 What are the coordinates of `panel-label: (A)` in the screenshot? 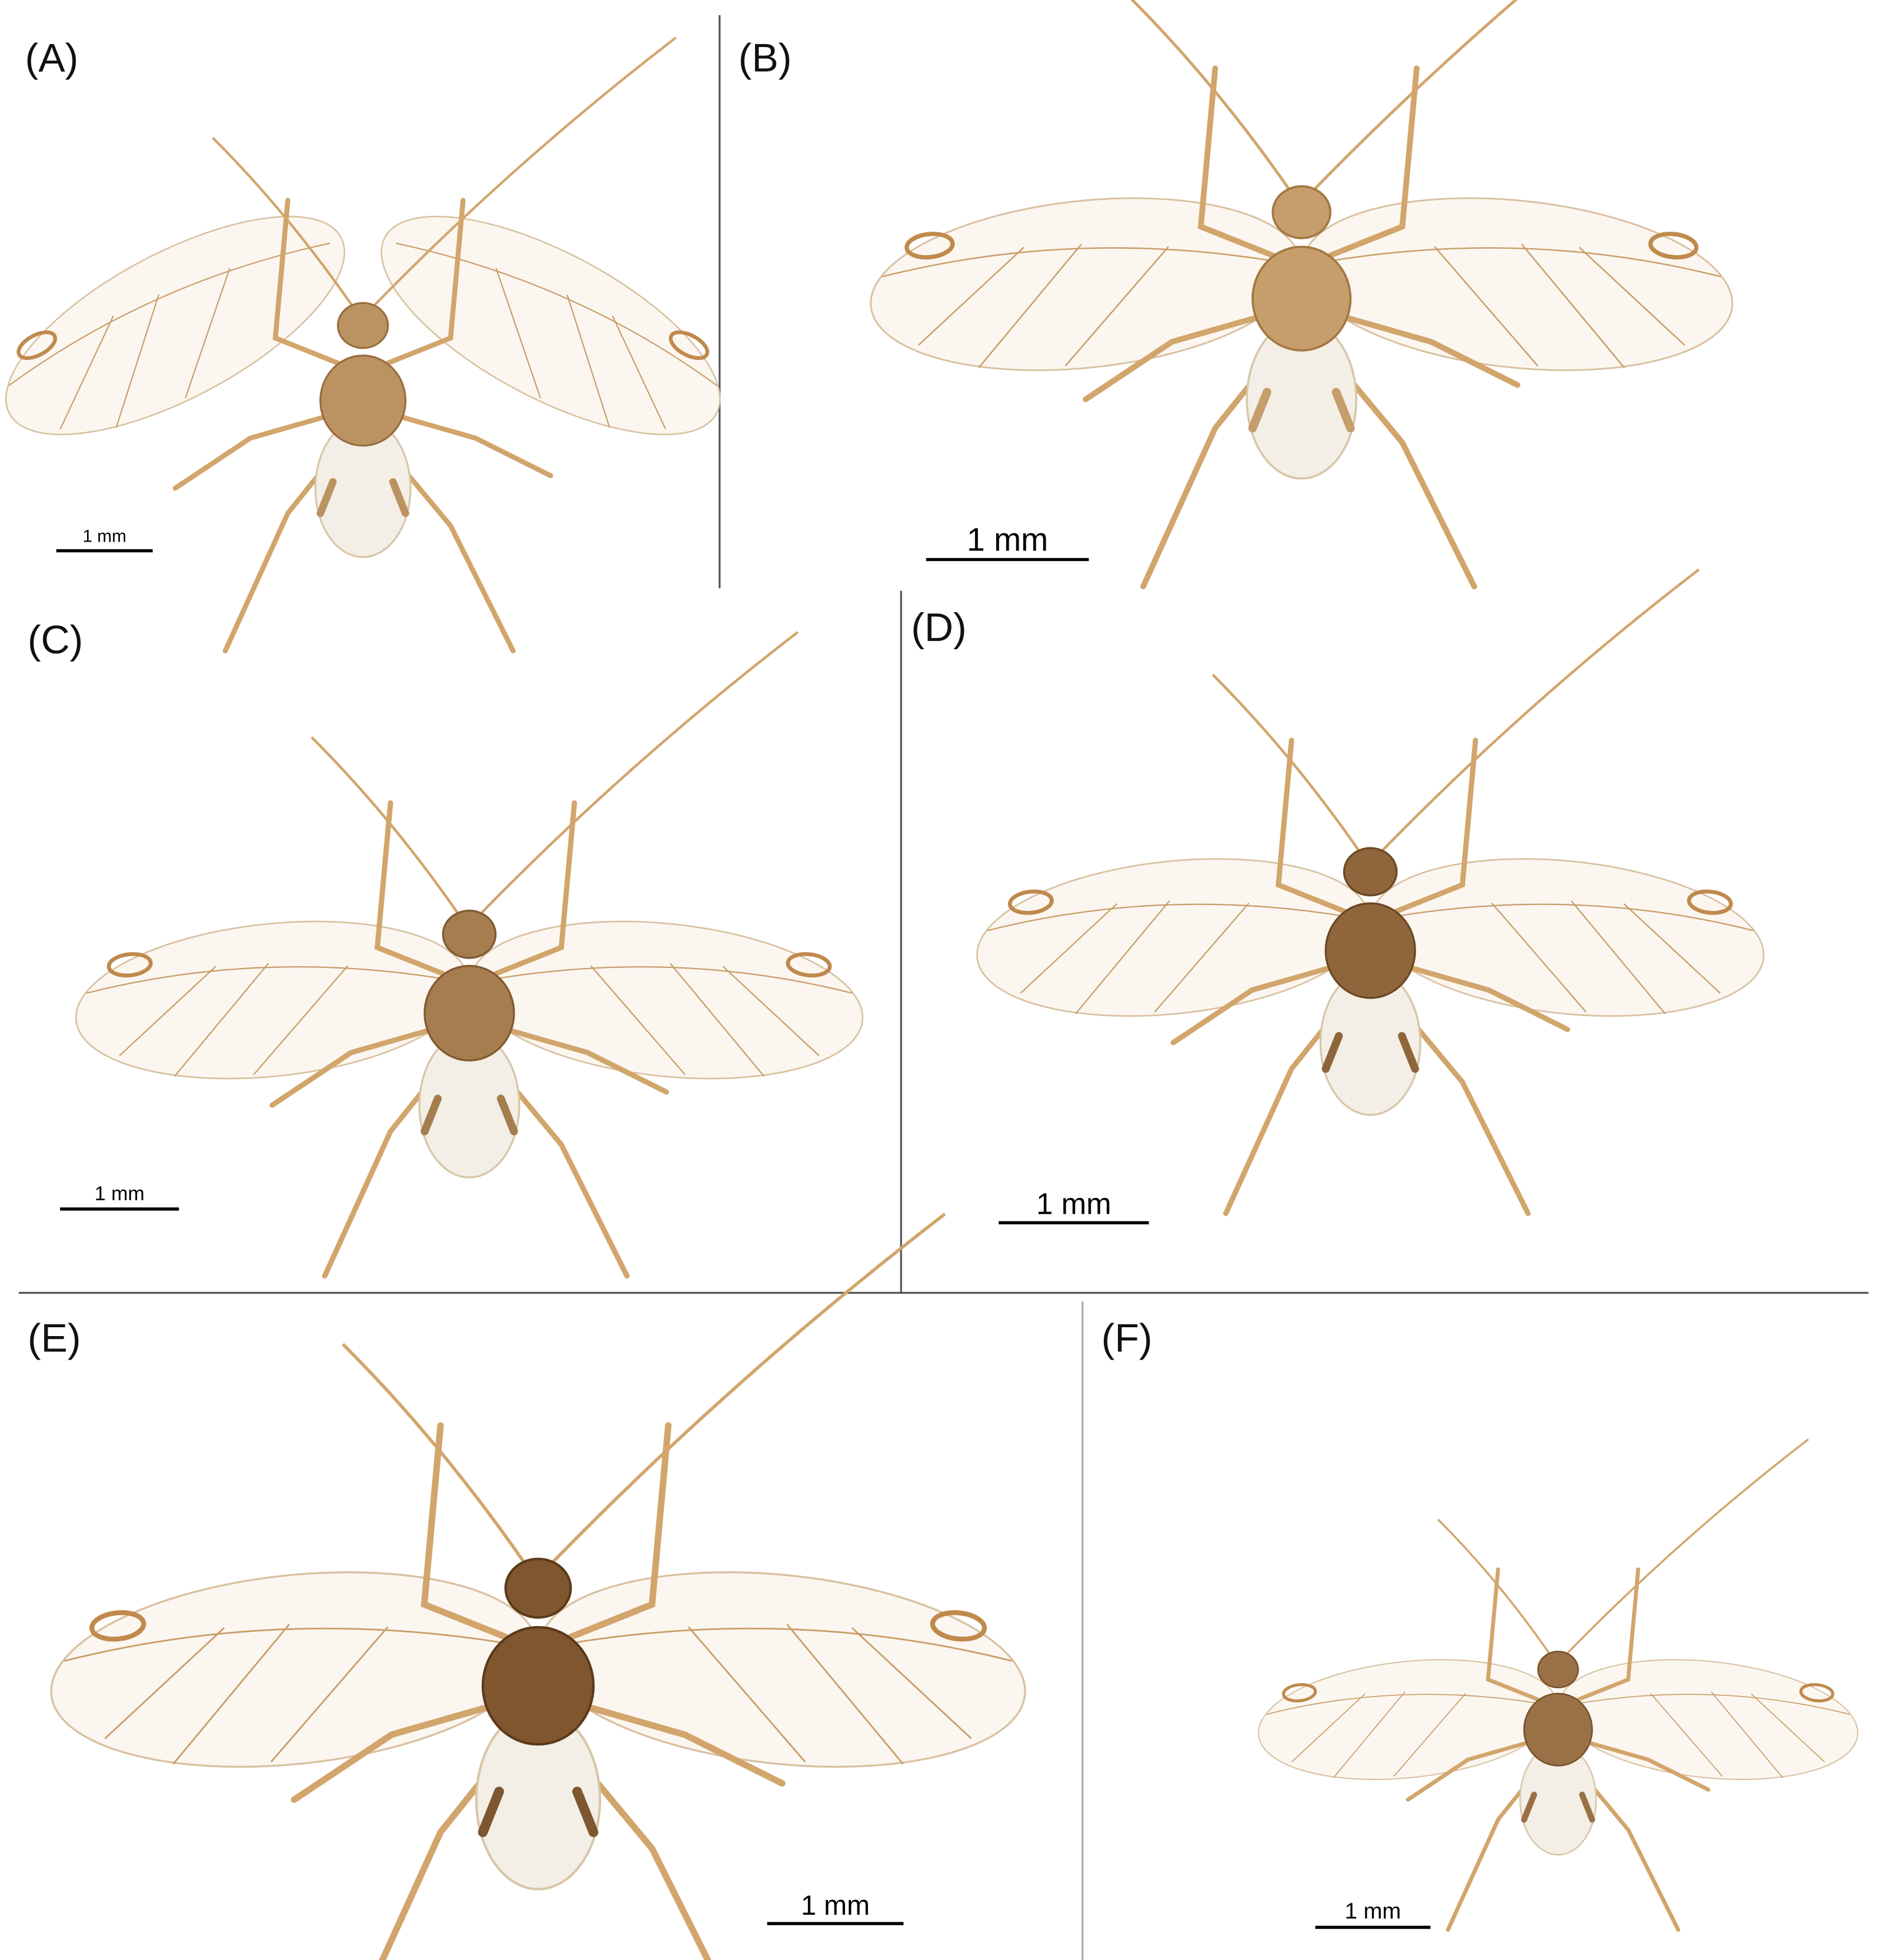 It's located at (52, 58).